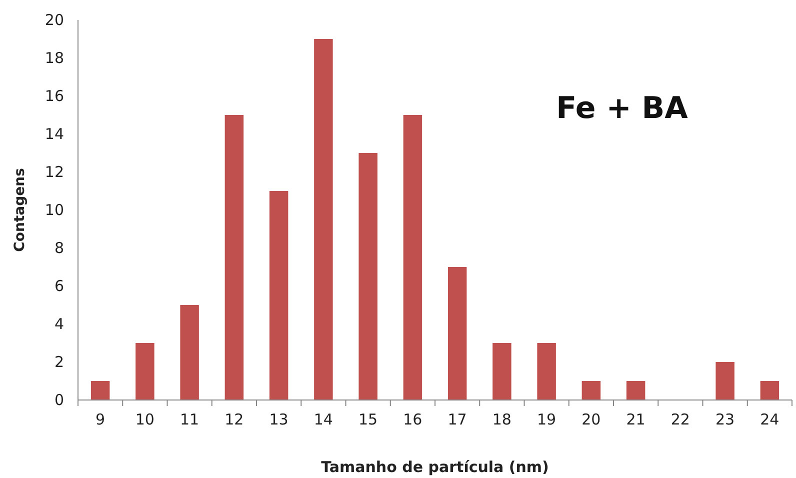 The image size is (796, 478). Describe the element at coordinates (234, 419) in the screenshot. I see `x-tick-label: 12` at that location.